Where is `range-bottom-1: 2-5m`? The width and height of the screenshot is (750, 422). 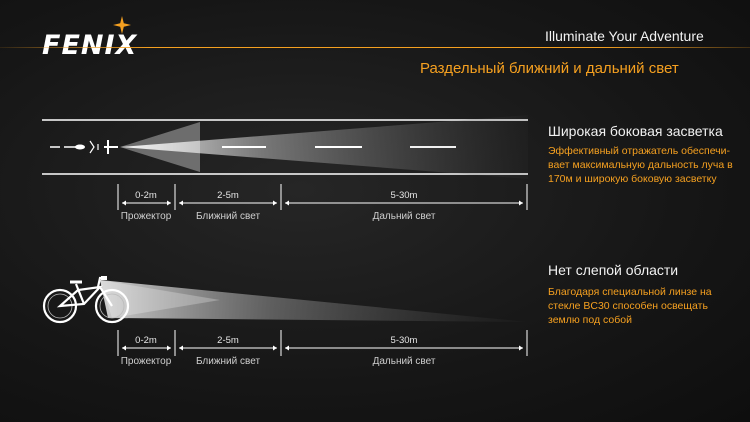
range-bottom-1: 2-5m is located at coordinates (228, 340).